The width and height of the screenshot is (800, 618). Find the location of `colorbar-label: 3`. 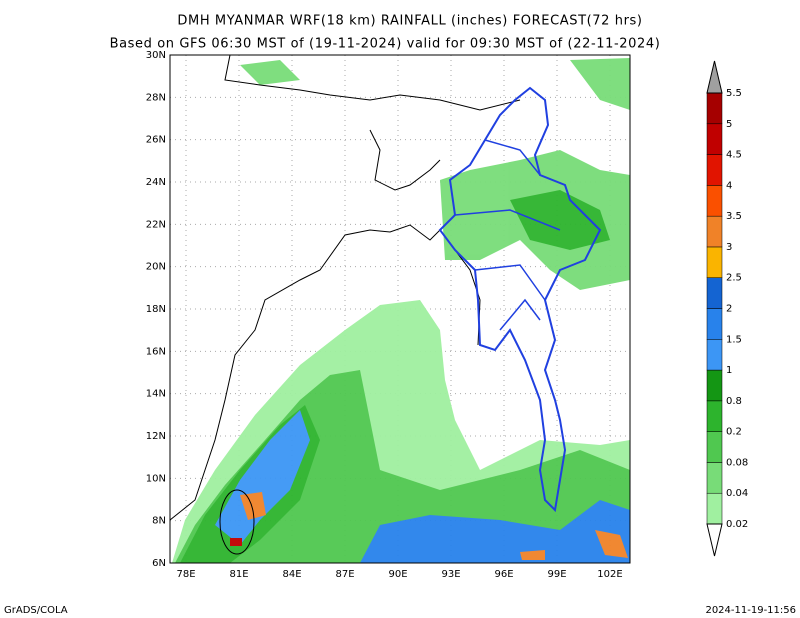

colorbar-label: 3 is located at coordinates (729, 247).